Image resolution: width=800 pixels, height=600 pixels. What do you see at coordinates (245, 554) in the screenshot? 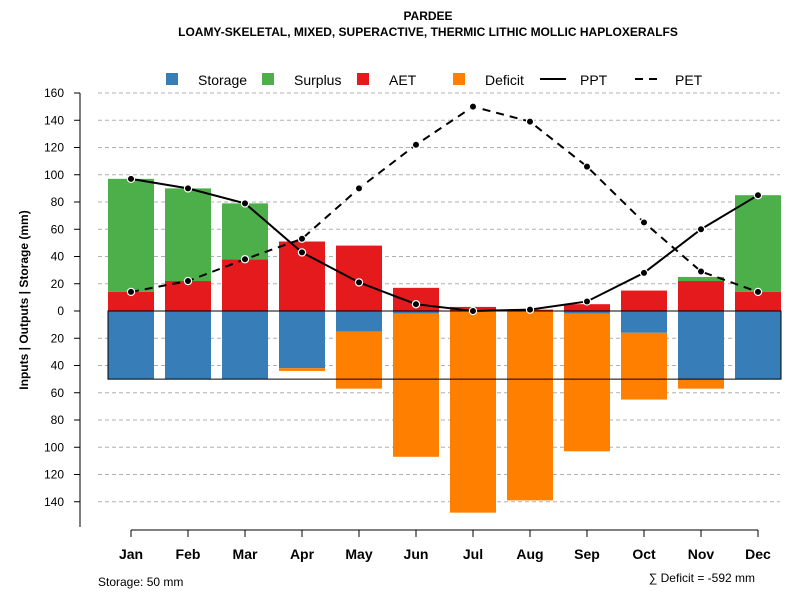
I see `month-label: Mar` at bounding box center [245, 554].